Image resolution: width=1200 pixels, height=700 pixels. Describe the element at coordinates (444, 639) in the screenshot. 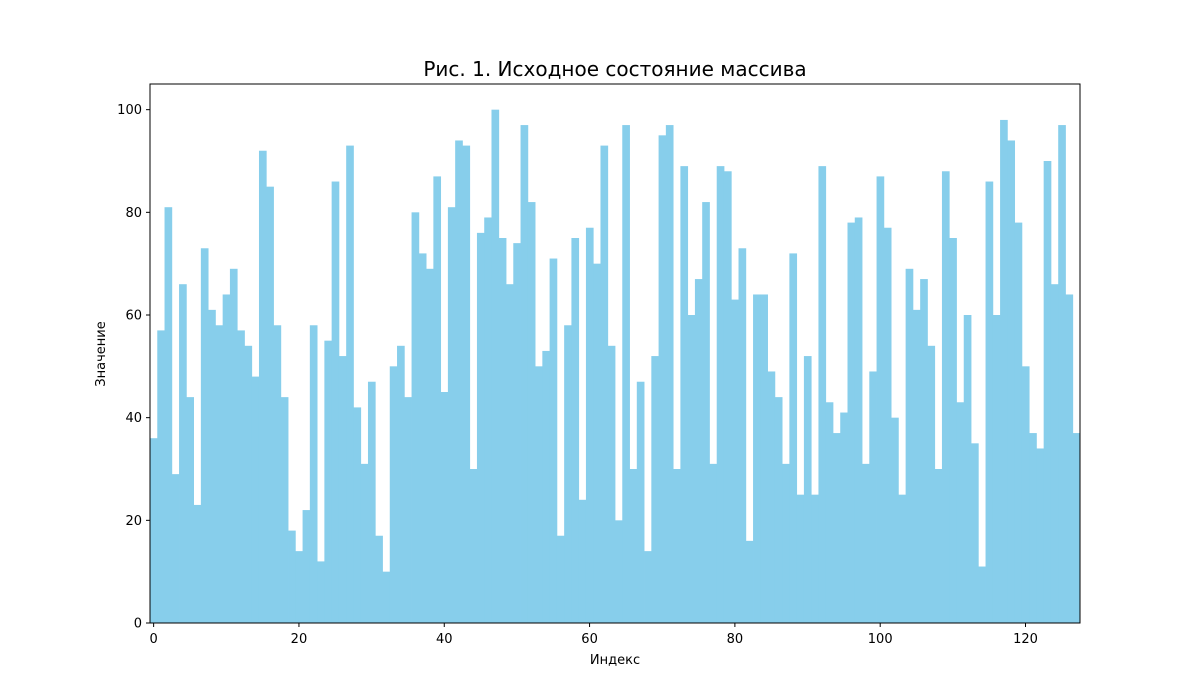

I see `x-tick-label-40: 40` at that location.